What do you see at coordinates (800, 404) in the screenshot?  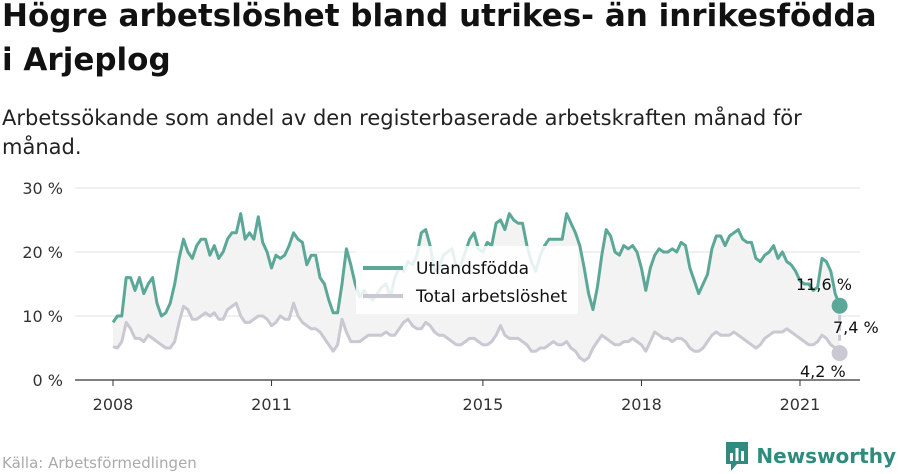 I see `x-tick-label: 2021` at bounding box center [800, 404].